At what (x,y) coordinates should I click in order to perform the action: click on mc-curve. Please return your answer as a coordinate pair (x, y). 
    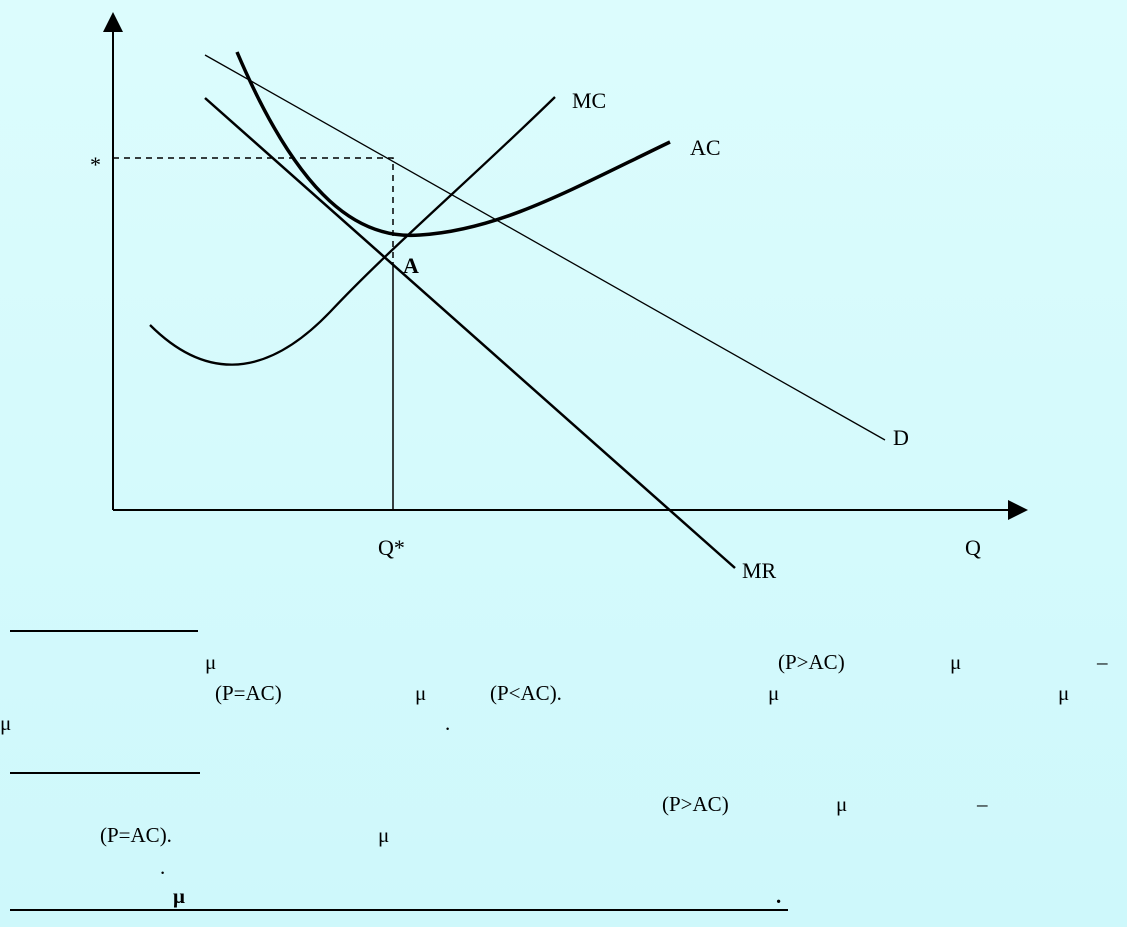
    Looking at the image, I should click on (352, 231).